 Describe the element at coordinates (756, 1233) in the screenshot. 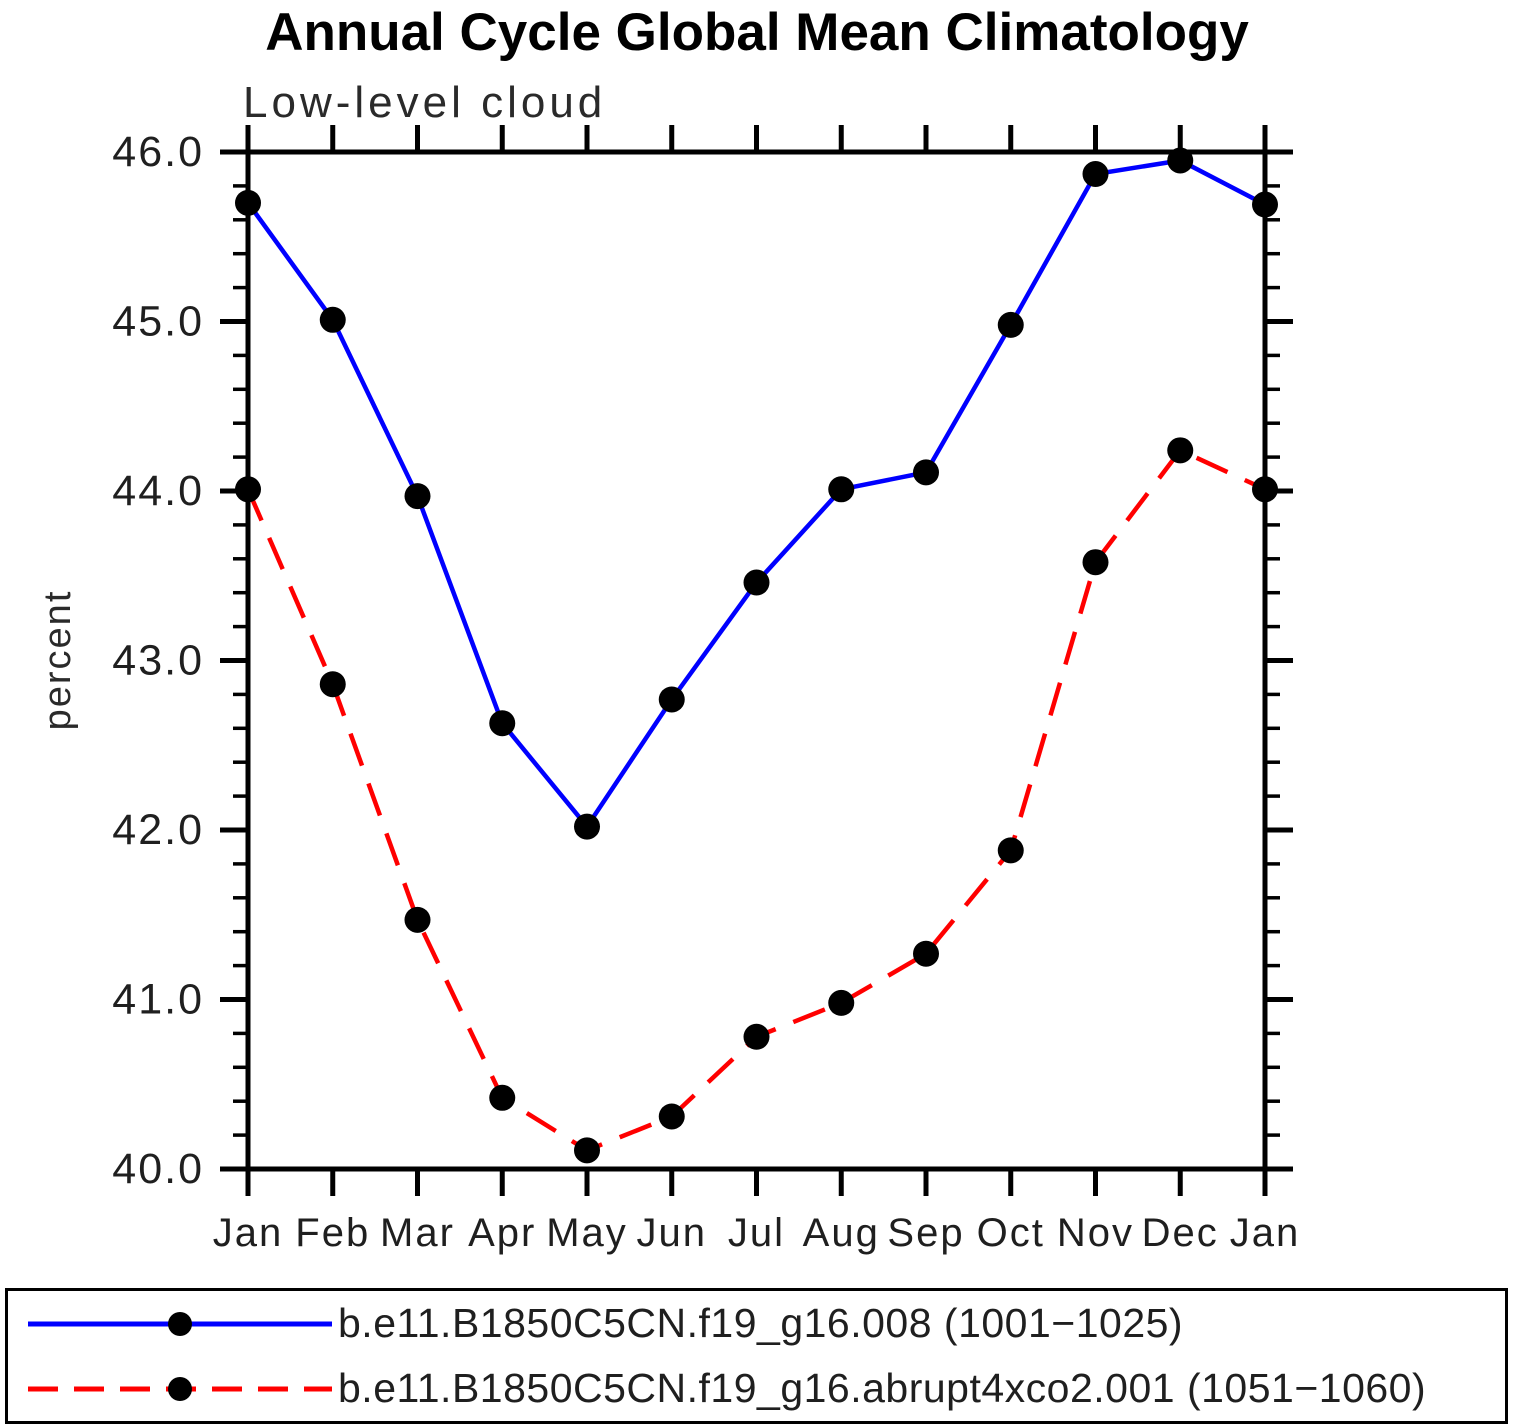

I see `x-tick-label: Jul` at that location.